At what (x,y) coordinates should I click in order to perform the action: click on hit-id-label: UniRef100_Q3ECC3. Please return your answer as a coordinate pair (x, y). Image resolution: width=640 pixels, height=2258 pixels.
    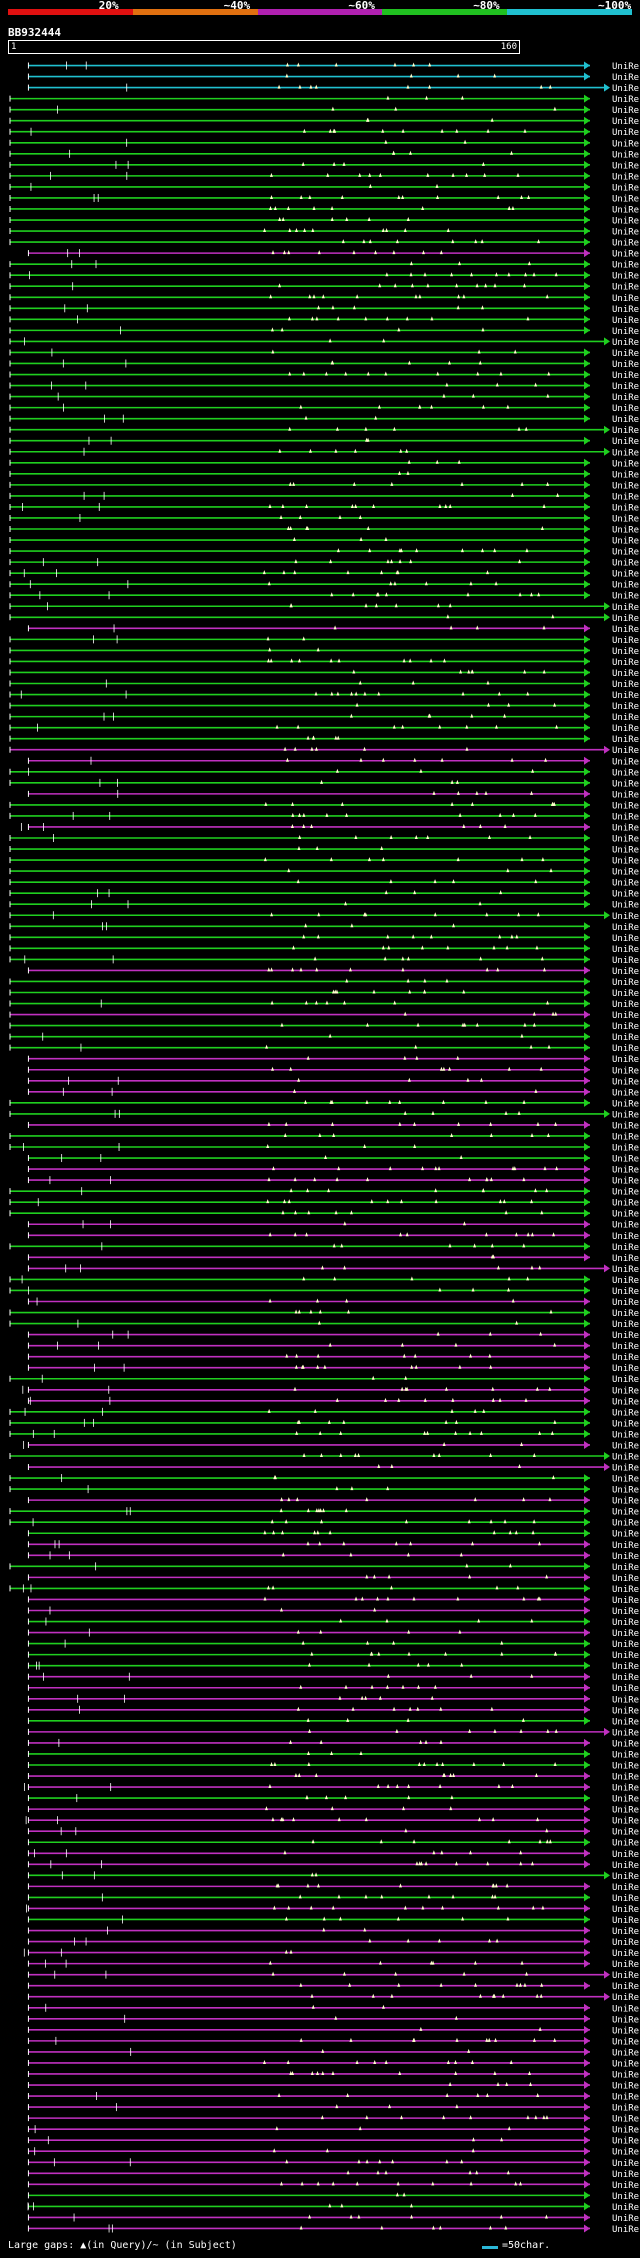
    Looking at the image, I should click on (626, 729).